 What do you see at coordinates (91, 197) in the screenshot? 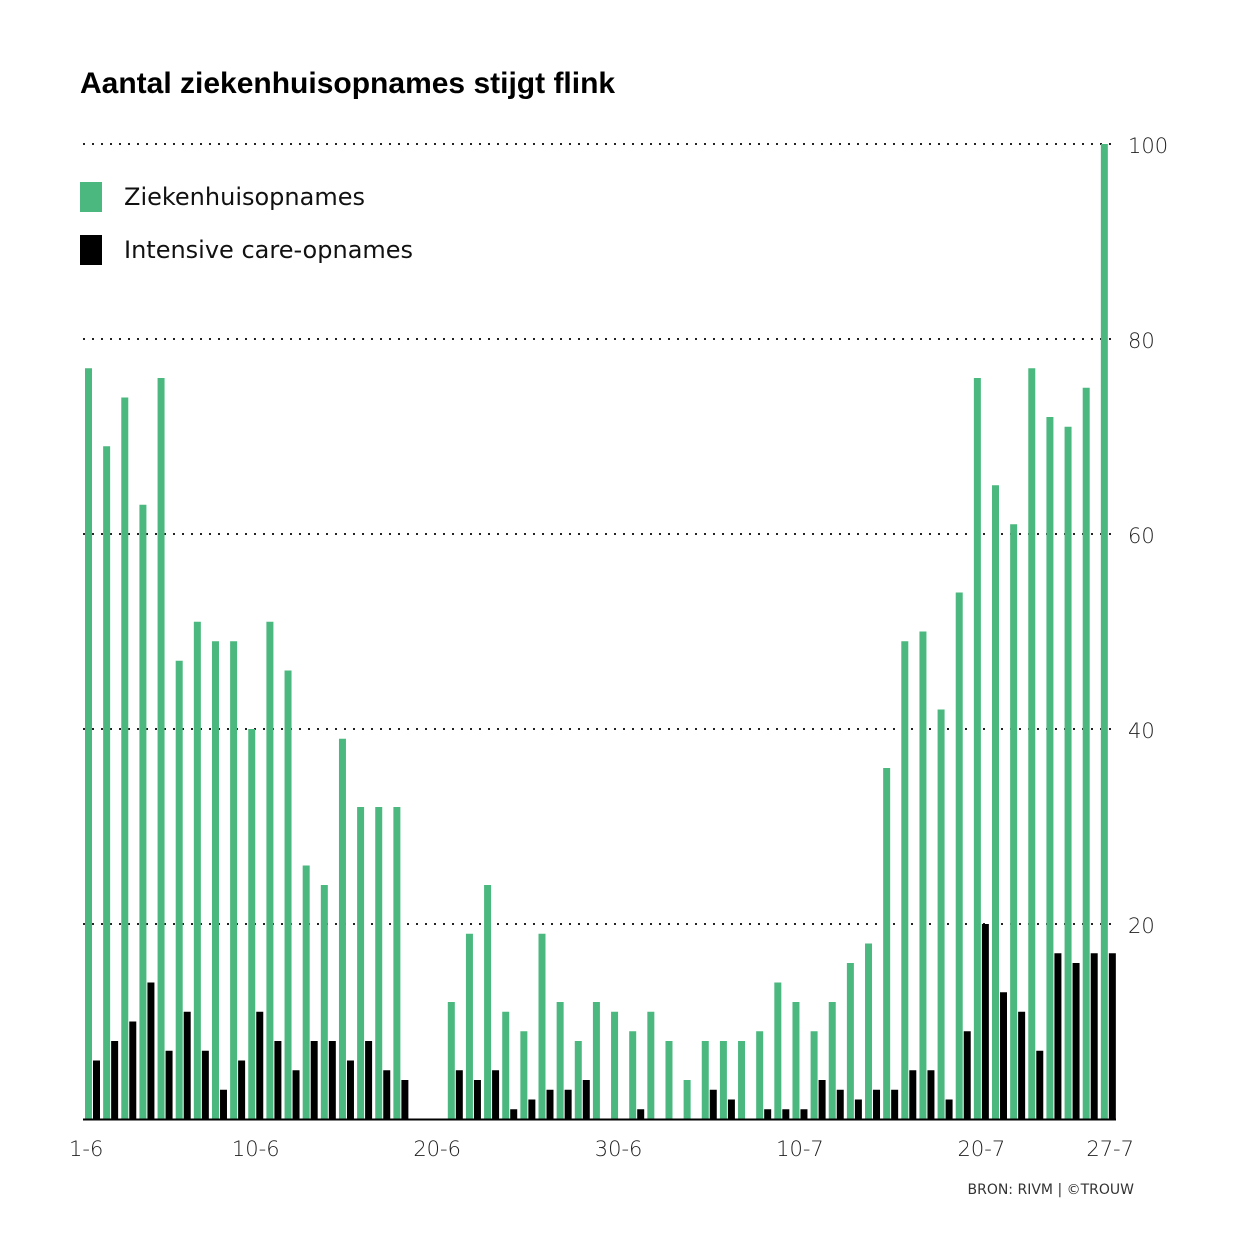
I see `legend-swatch-ziekenhuisopnames` at bounding box center [91, 197].